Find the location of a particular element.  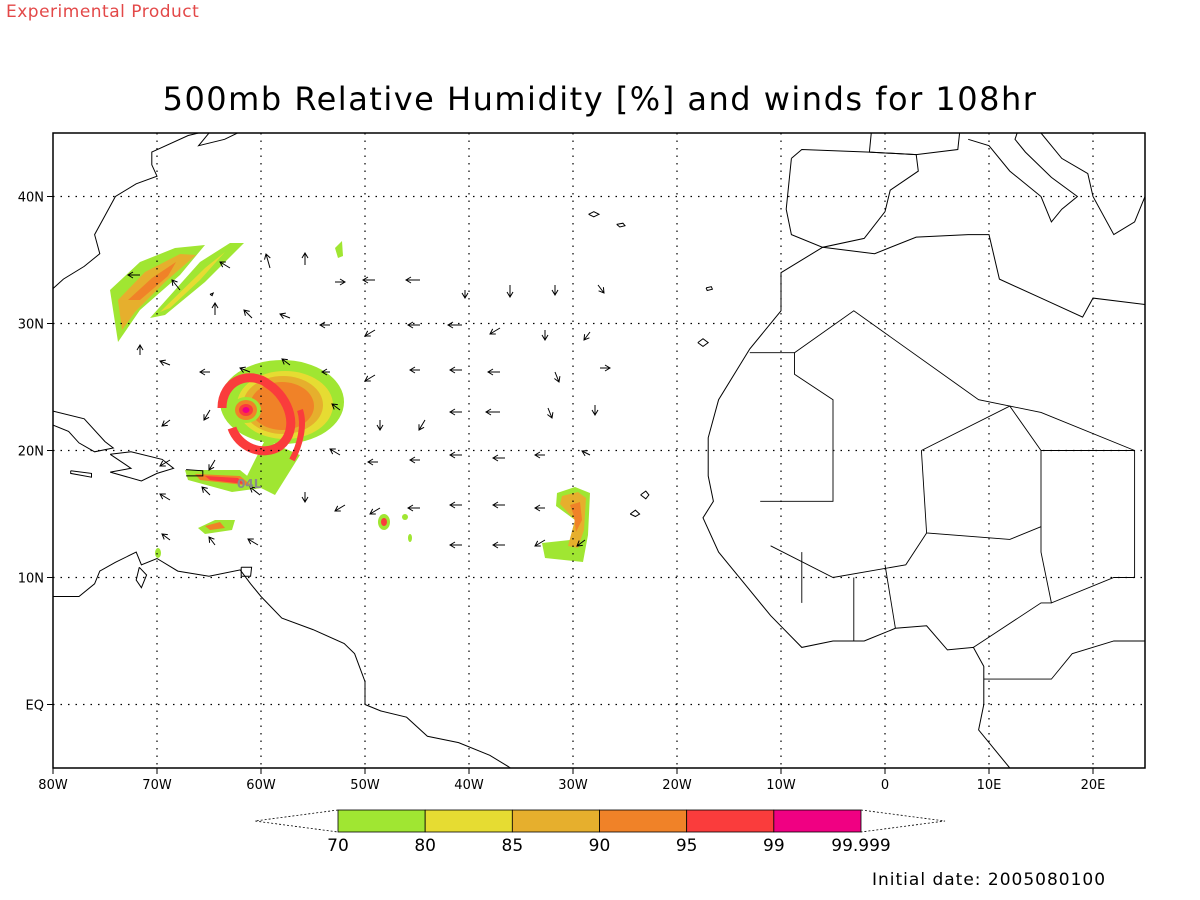

colorbar: 70 80 85 90 95 99 99.999 is located at coordinates (600, 832).